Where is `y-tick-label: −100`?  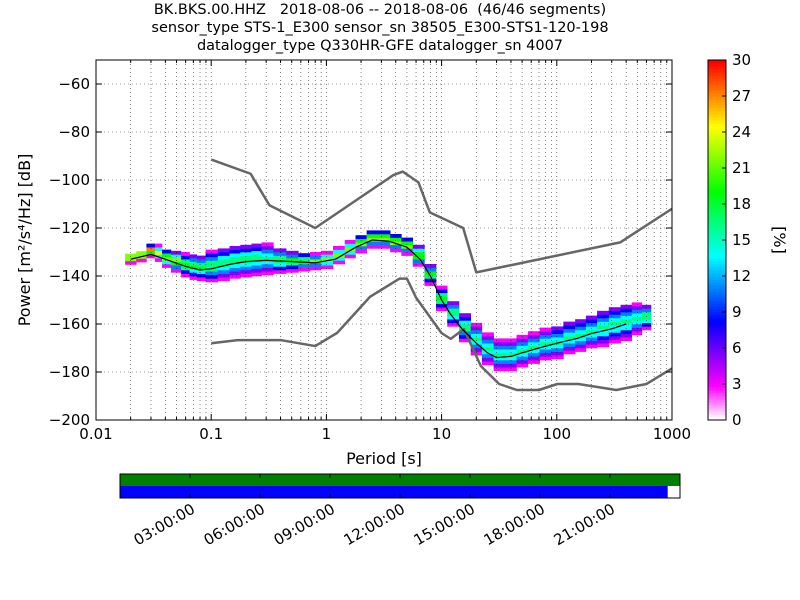
y-tick-label: −100 is located at coordinates (69, 180).